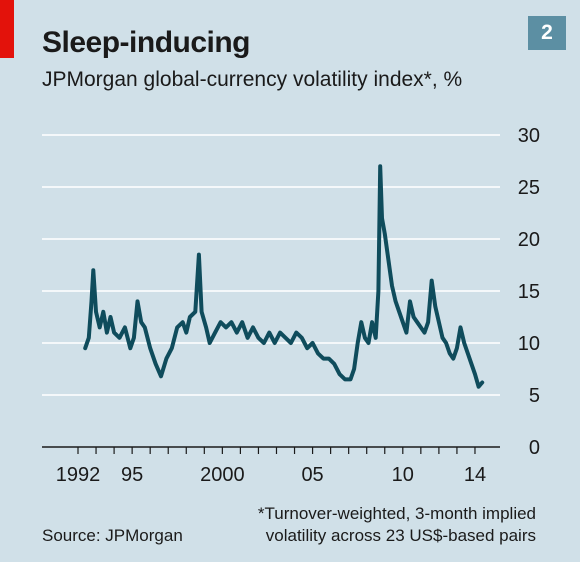 Image resolution: width=580 pixels, height=562 pixels. Describe the element at coordinates (271, 466) in the screenshot. I see `x-axis: 1992 95 2000 05 10 14` at that location.